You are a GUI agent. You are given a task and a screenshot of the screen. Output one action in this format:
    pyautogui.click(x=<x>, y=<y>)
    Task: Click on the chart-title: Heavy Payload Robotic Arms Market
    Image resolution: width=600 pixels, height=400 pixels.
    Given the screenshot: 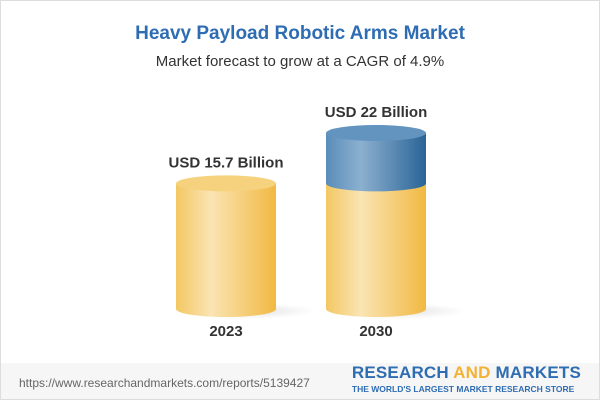 What is the action you would take?
    pyautogui.click(x=300, y=33)
    